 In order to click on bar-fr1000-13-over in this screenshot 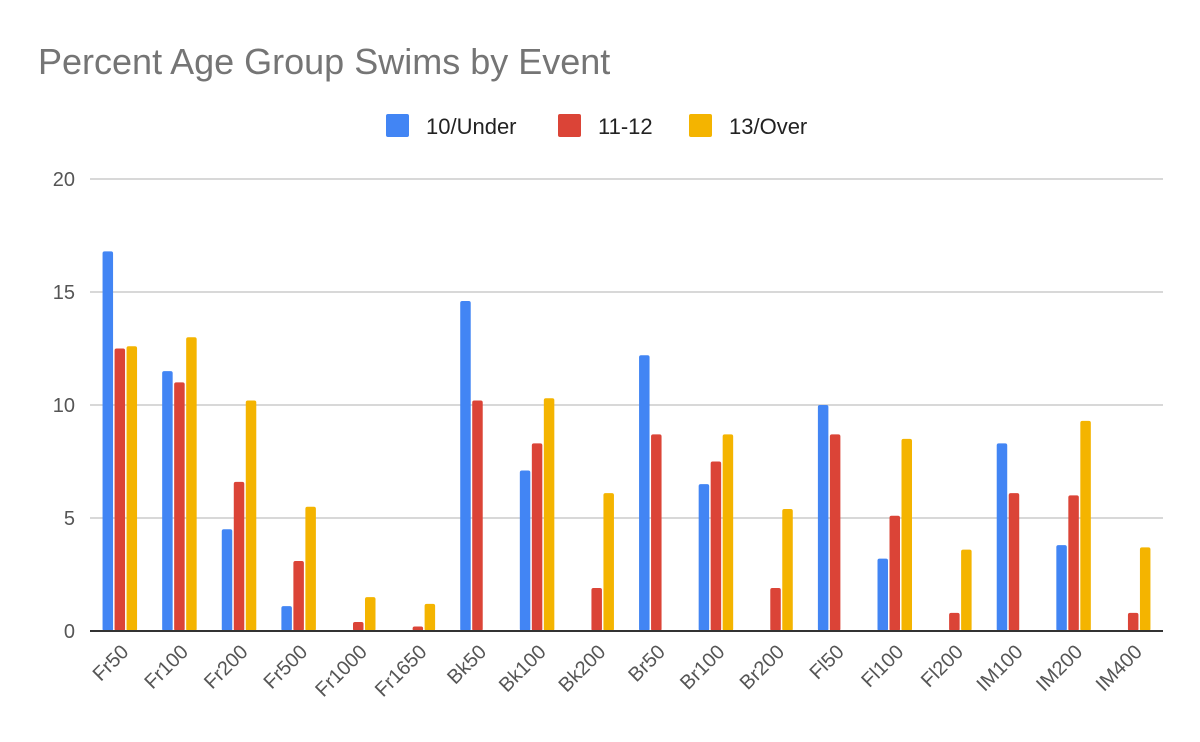, I will do `click(370, 614)`.